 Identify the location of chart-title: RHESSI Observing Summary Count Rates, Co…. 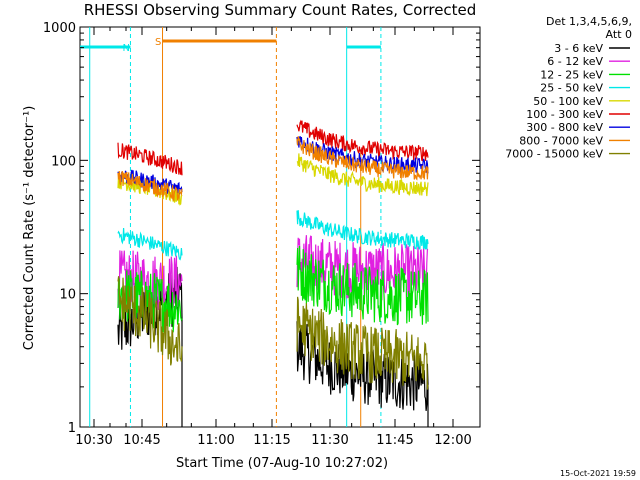
(280, 10).